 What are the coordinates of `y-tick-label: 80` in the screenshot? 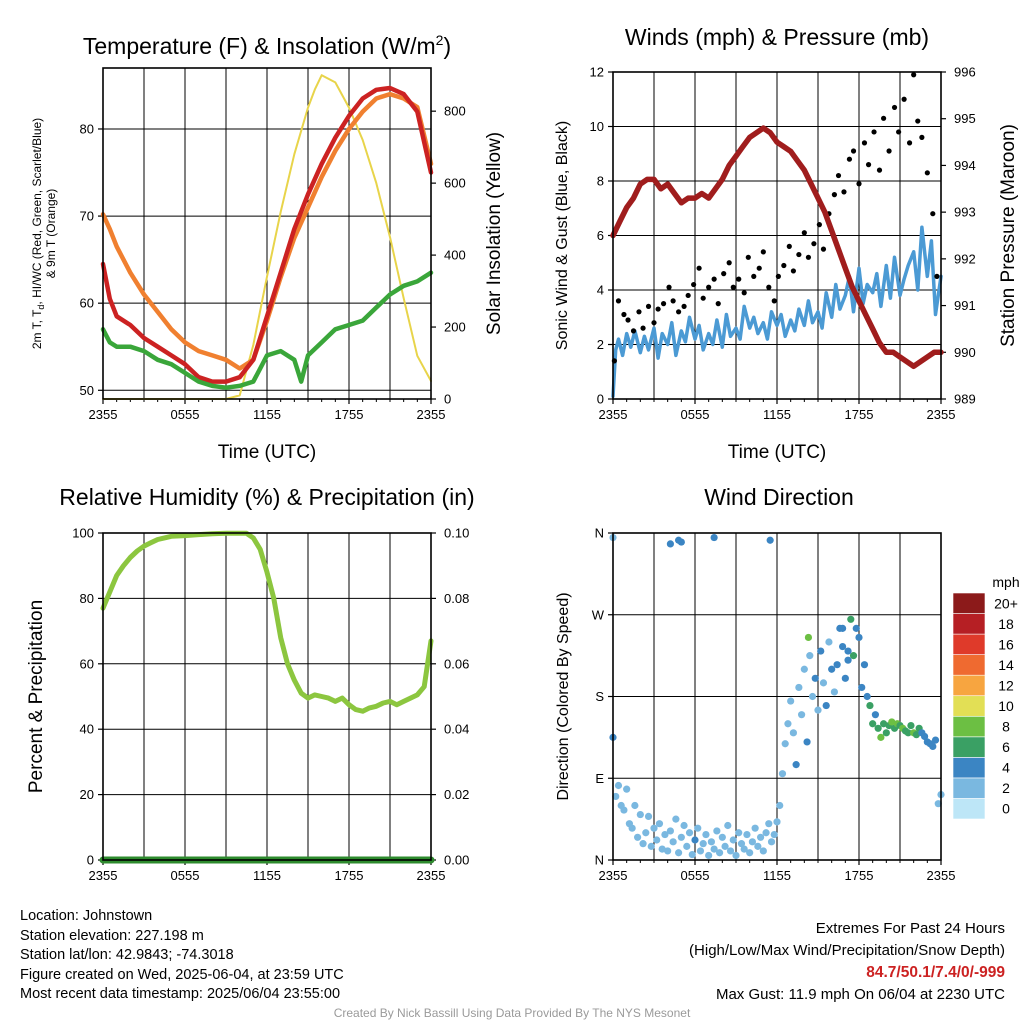 It's located at (87, 598).